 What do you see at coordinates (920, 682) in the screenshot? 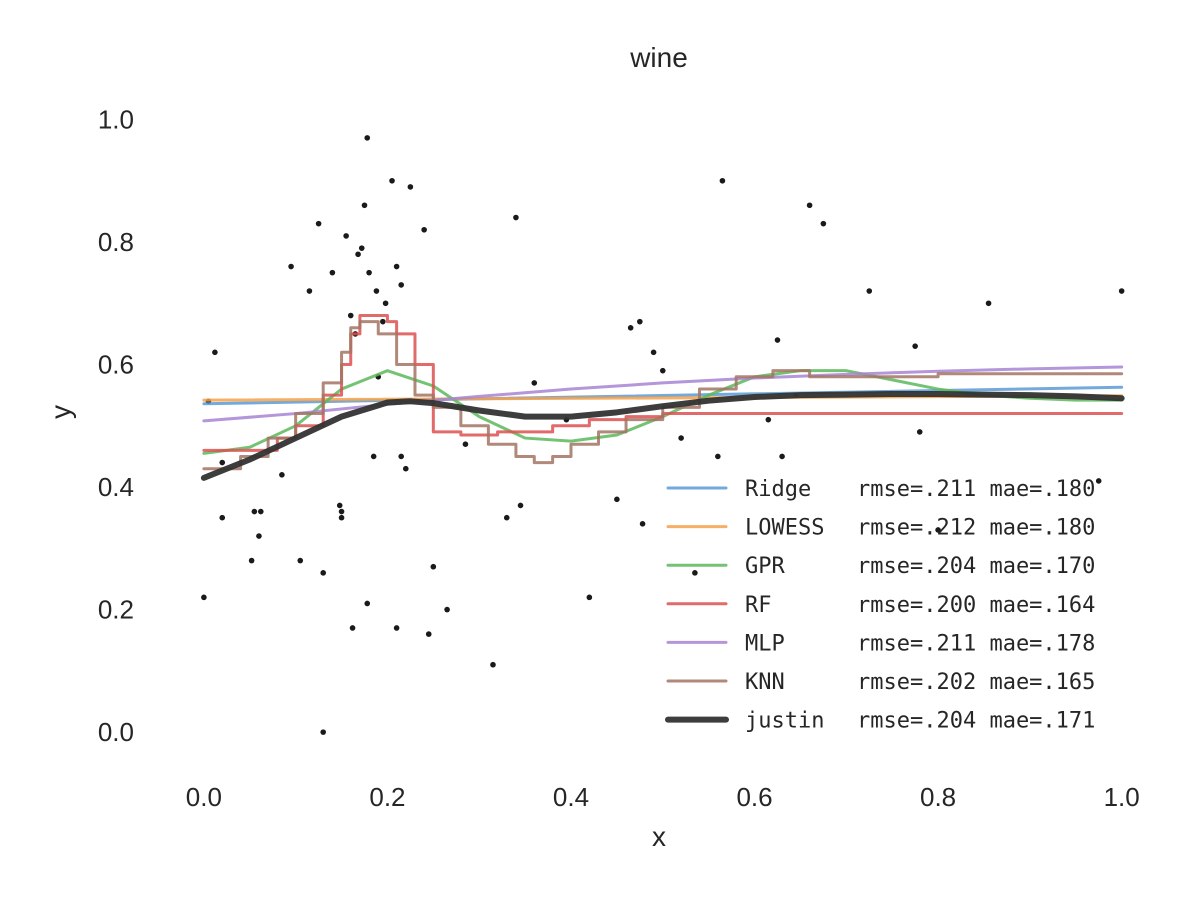
I see `legend-label-knn: KNN rmse=.202 mae=.165` at bounding box center [920, 682].